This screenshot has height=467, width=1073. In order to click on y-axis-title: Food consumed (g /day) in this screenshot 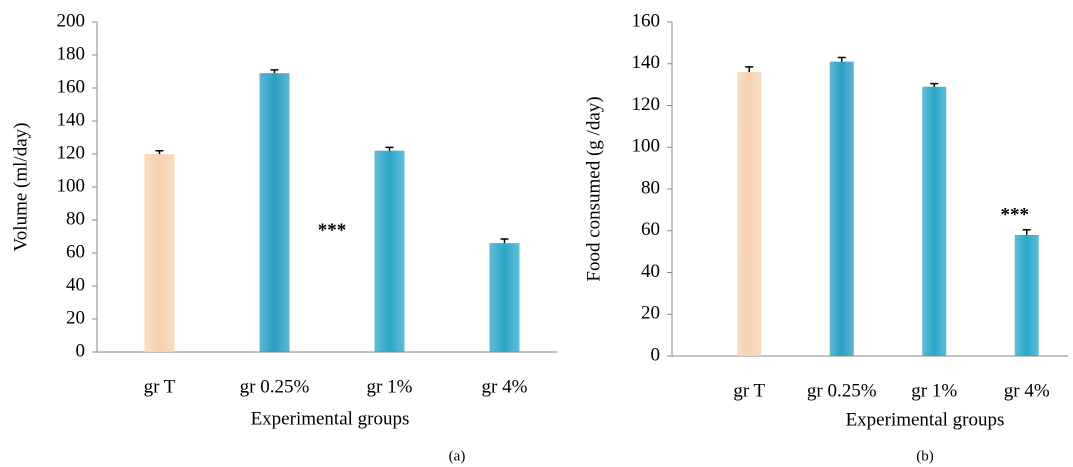, I will do `click(593, 188)`.